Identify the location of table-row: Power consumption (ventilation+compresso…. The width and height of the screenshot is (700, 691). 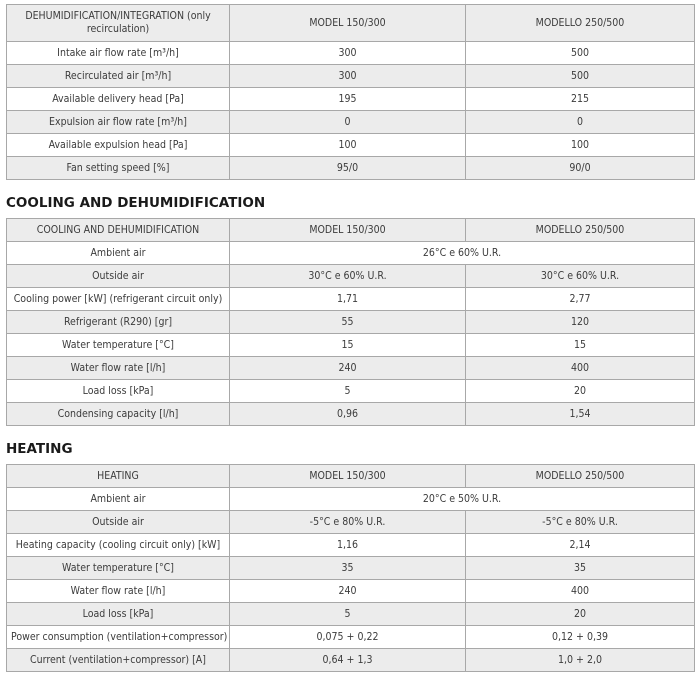
(350, 637).